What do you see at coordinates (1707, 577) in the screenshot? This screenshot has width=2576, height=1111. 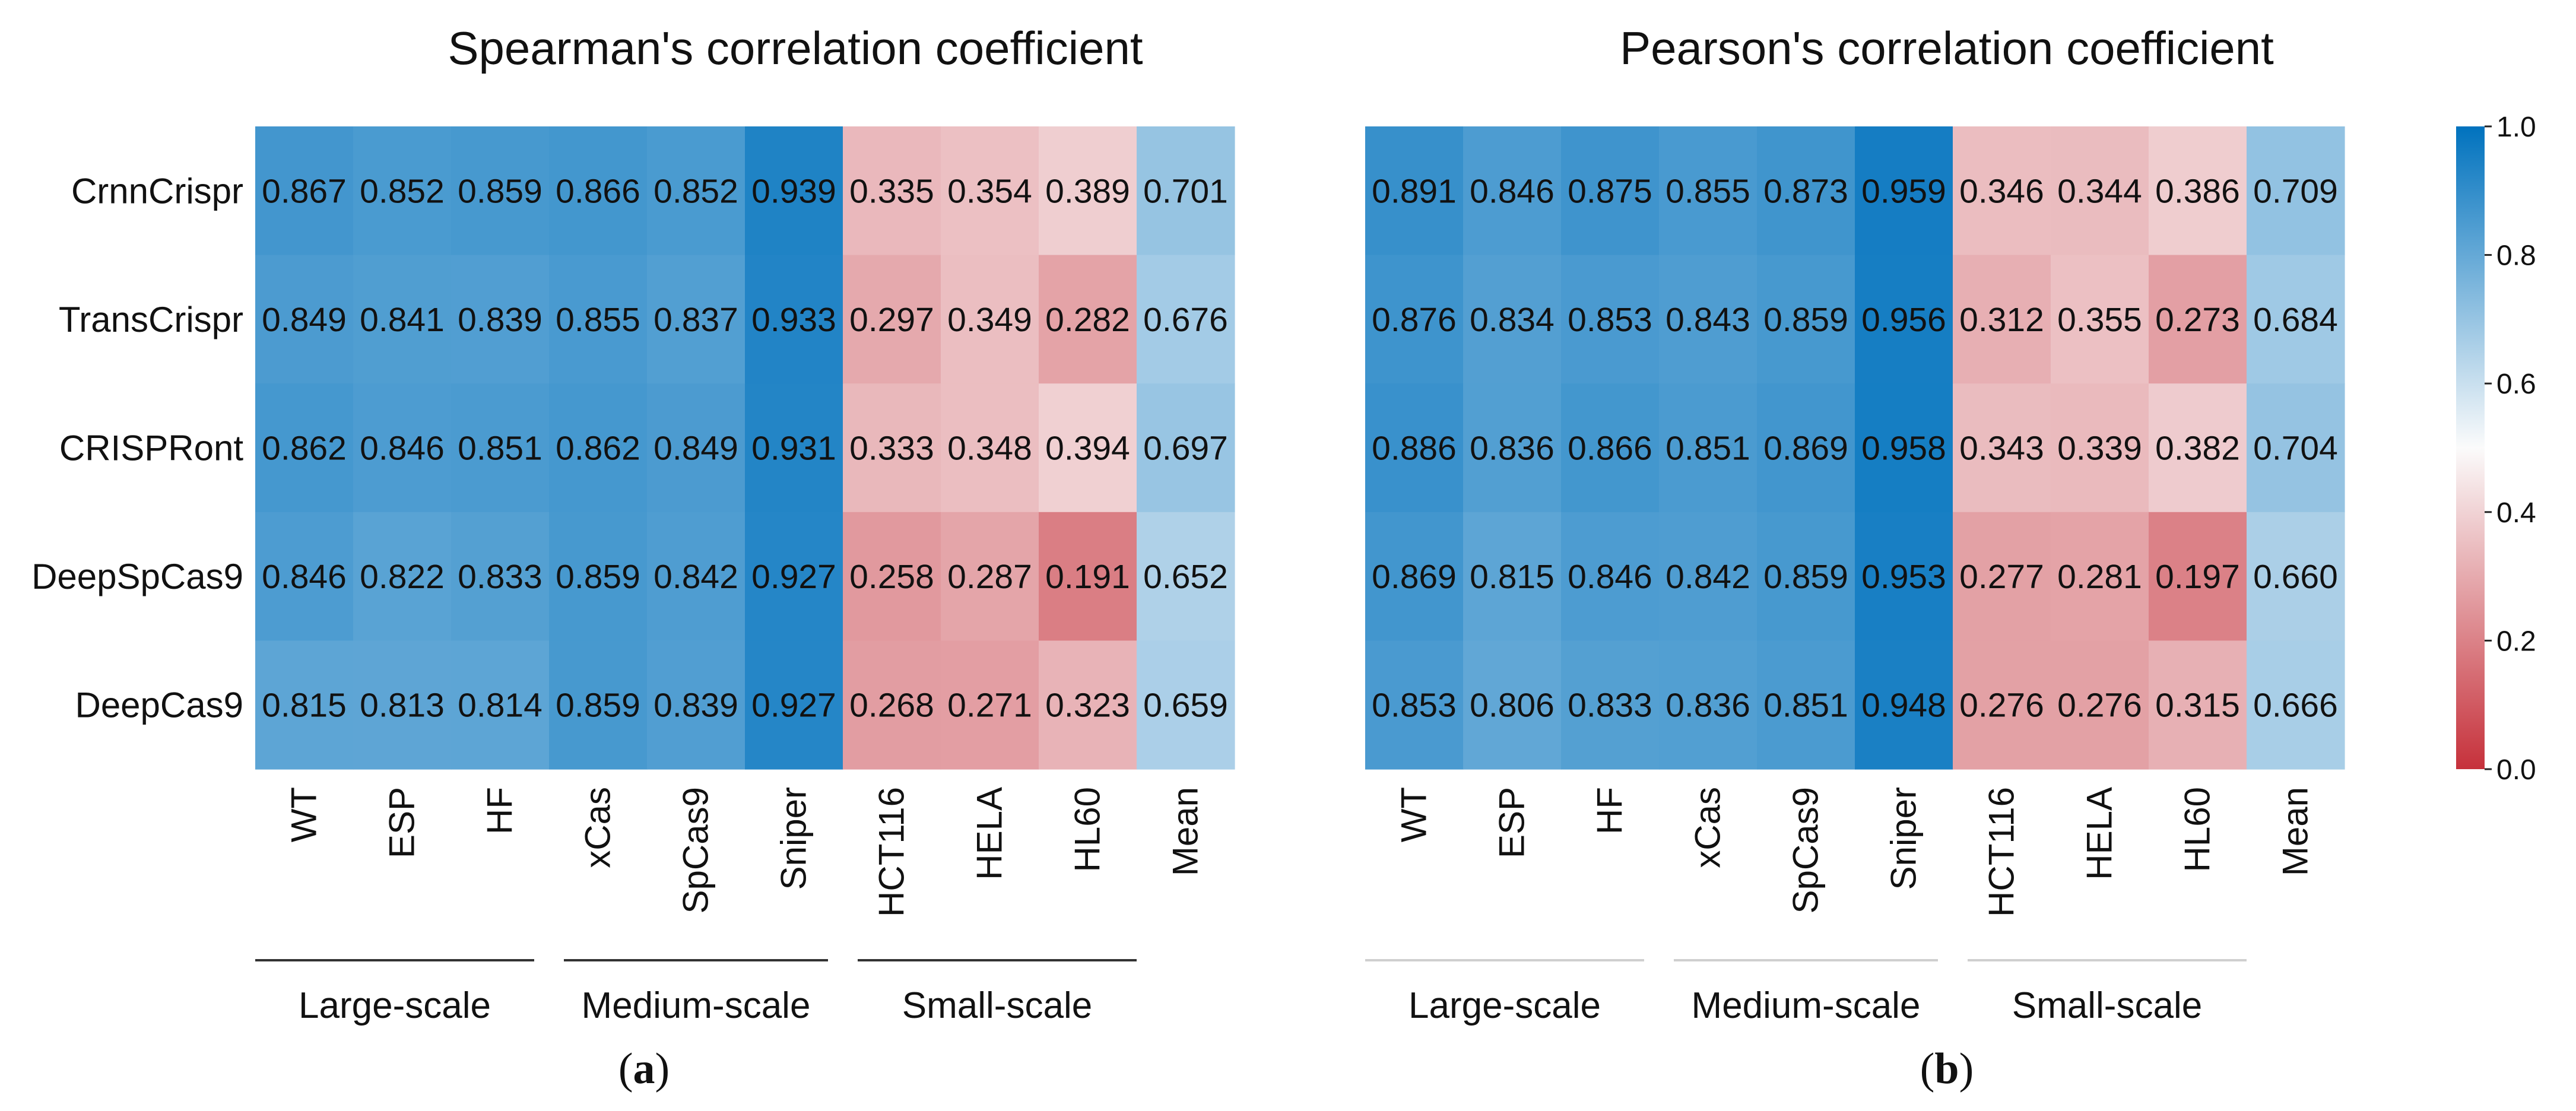 I see `pearson-cell-label: 0.842` at bounding box center [1707, 577].